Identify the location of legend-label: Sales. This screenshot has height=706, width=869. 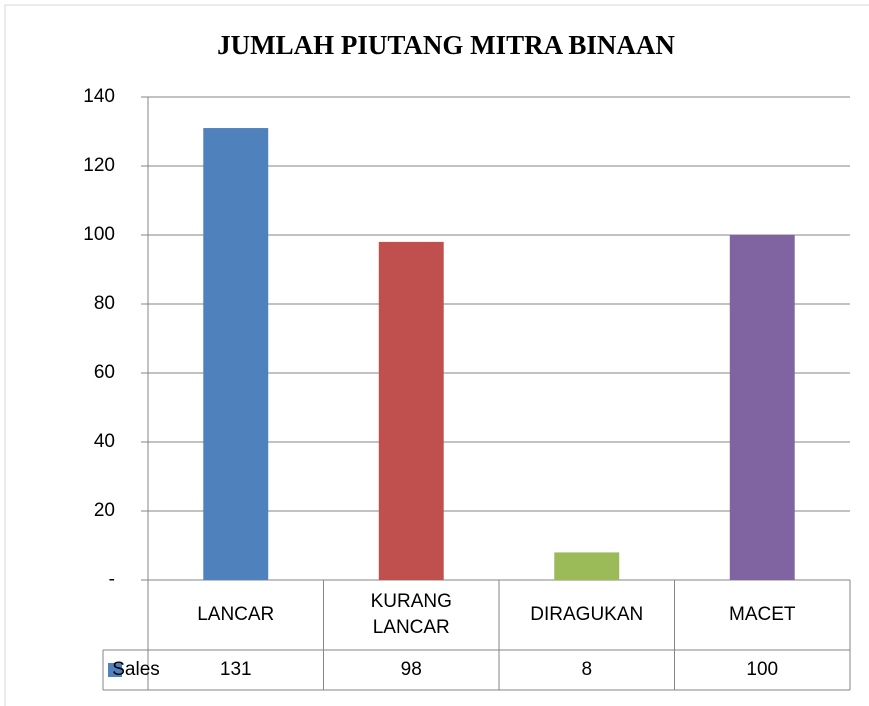
(136, 670).